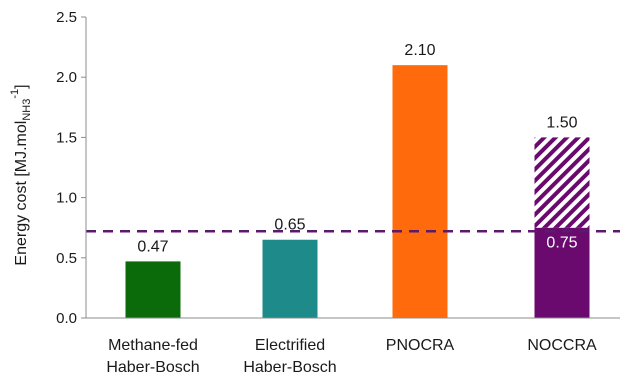 This screenshot has height=381, width=629. Describe the element at coordinates (66, 198) in the screenshot. I see `y-tick-label: 1.0` at that location.